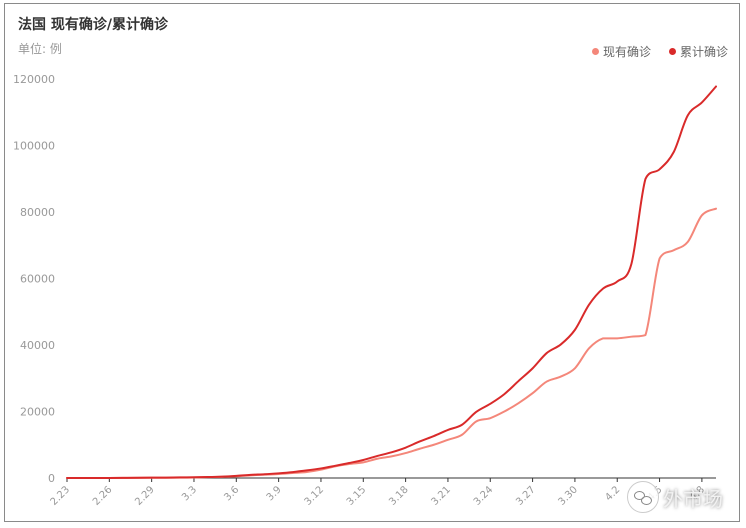 This screenshot has width=746, height=528. I want to click on y-tick-label: 20000, so click(37, 412).